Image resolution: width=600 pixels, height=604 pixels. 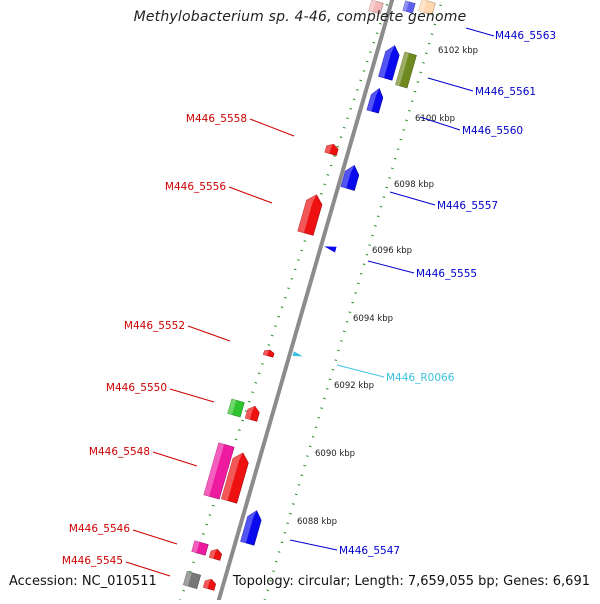 I want to click on gene-label-m446-5550: M446_5550, so click(x=160, y=392).